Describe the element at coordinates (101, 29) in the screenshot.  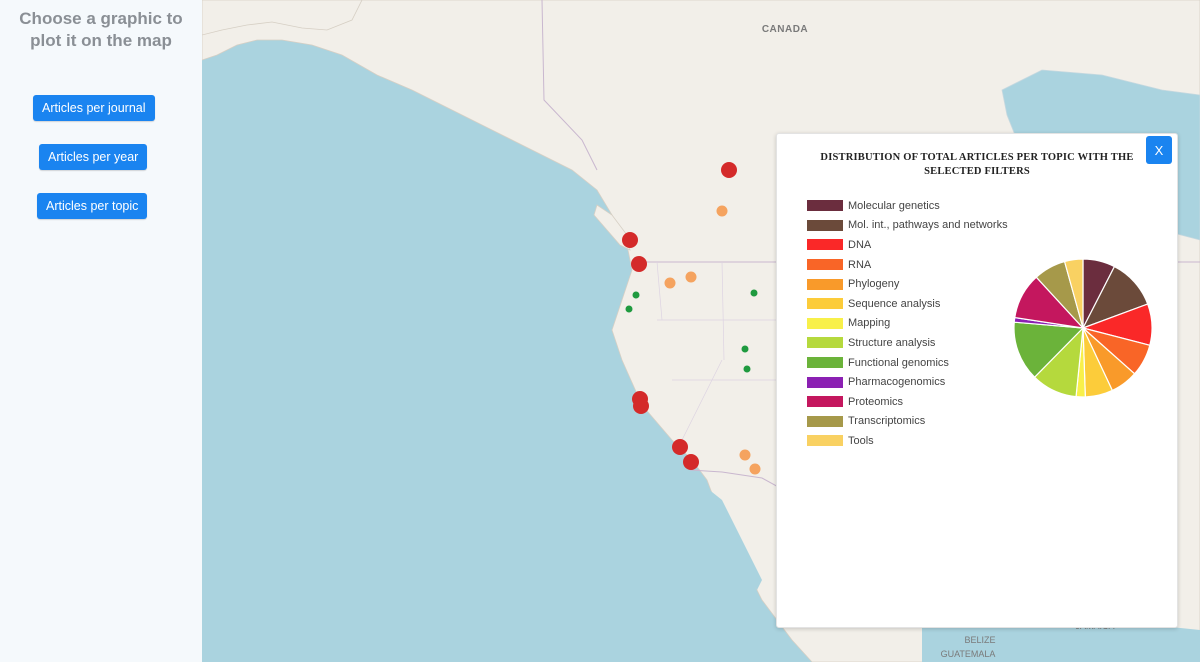
I see `sidebar-title: Choose a graphic to plot it on the map` at that location.